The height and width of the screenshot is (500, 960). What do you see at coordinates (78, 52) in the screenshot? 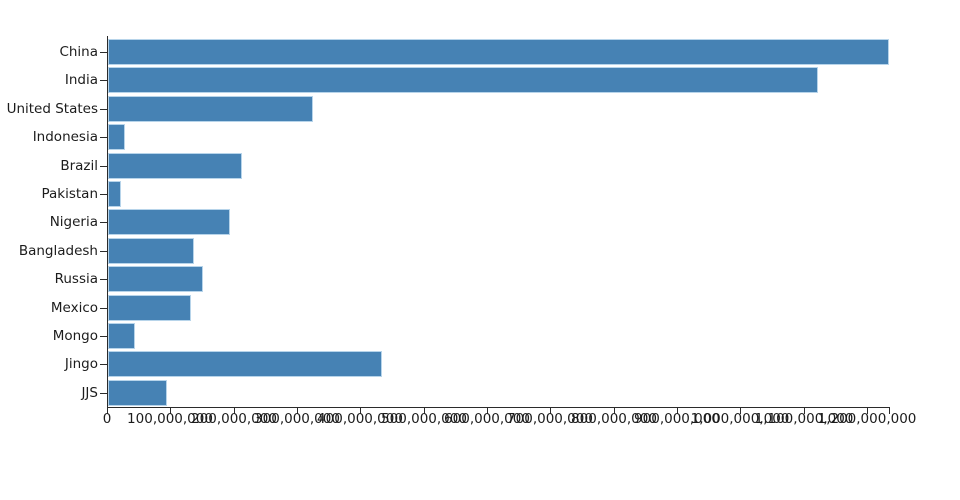
I see `y-axis-label: China` at bounding box center [78, 52].